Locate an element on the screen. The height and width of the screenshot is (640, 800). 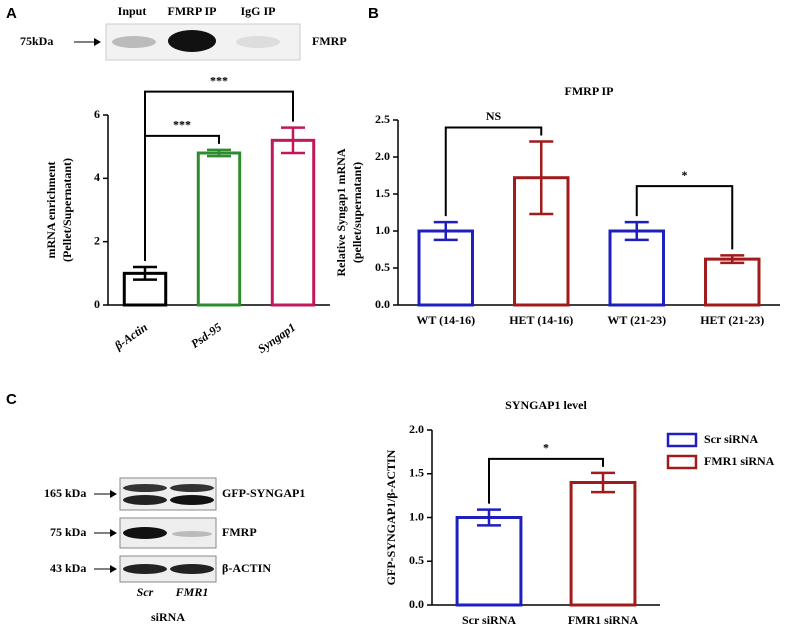
x-tick-label: Syngap1 is located at coordinates (276, 338).